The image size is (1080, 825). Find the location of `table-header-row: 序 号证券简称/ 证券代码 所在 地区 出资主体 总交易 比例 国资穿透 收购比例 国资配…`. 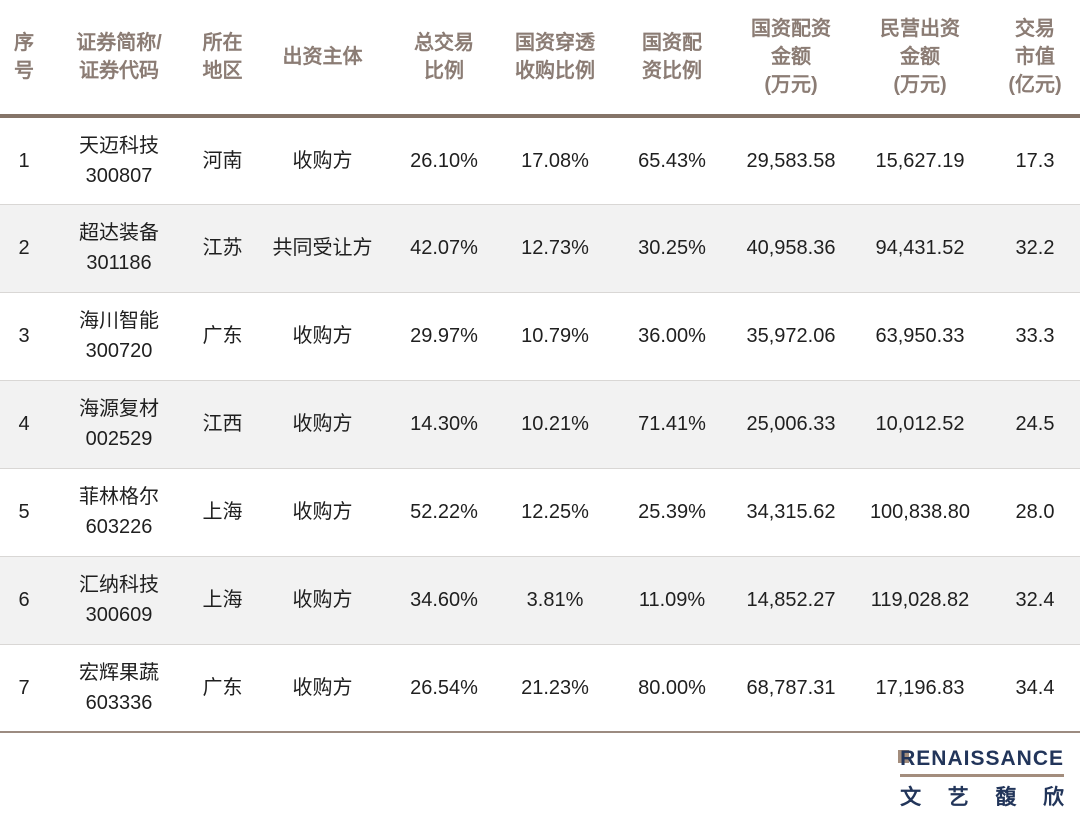

table-header-row: 序 号证券简称/ 证券代码 所在 地区 出资主体 总交易 比例 国资穿透 收购比例 国资配… is located at coordinates (540, 59).